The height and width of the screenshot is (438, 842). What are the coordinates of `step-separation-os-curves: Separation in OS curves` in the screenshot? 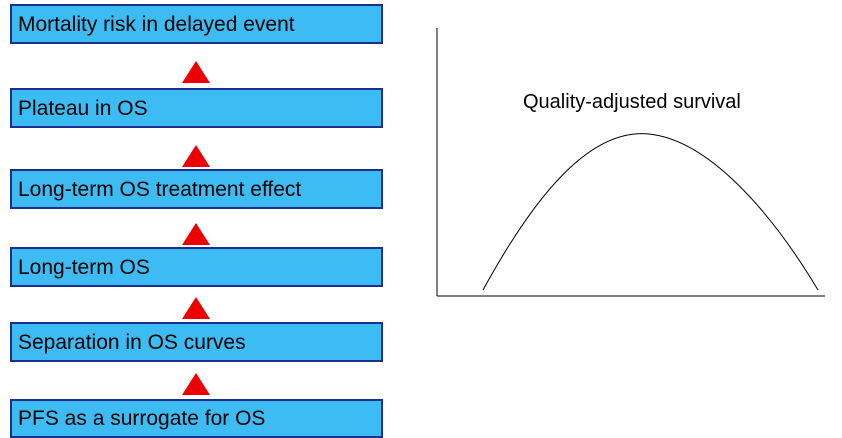 It's located at (196, 342).